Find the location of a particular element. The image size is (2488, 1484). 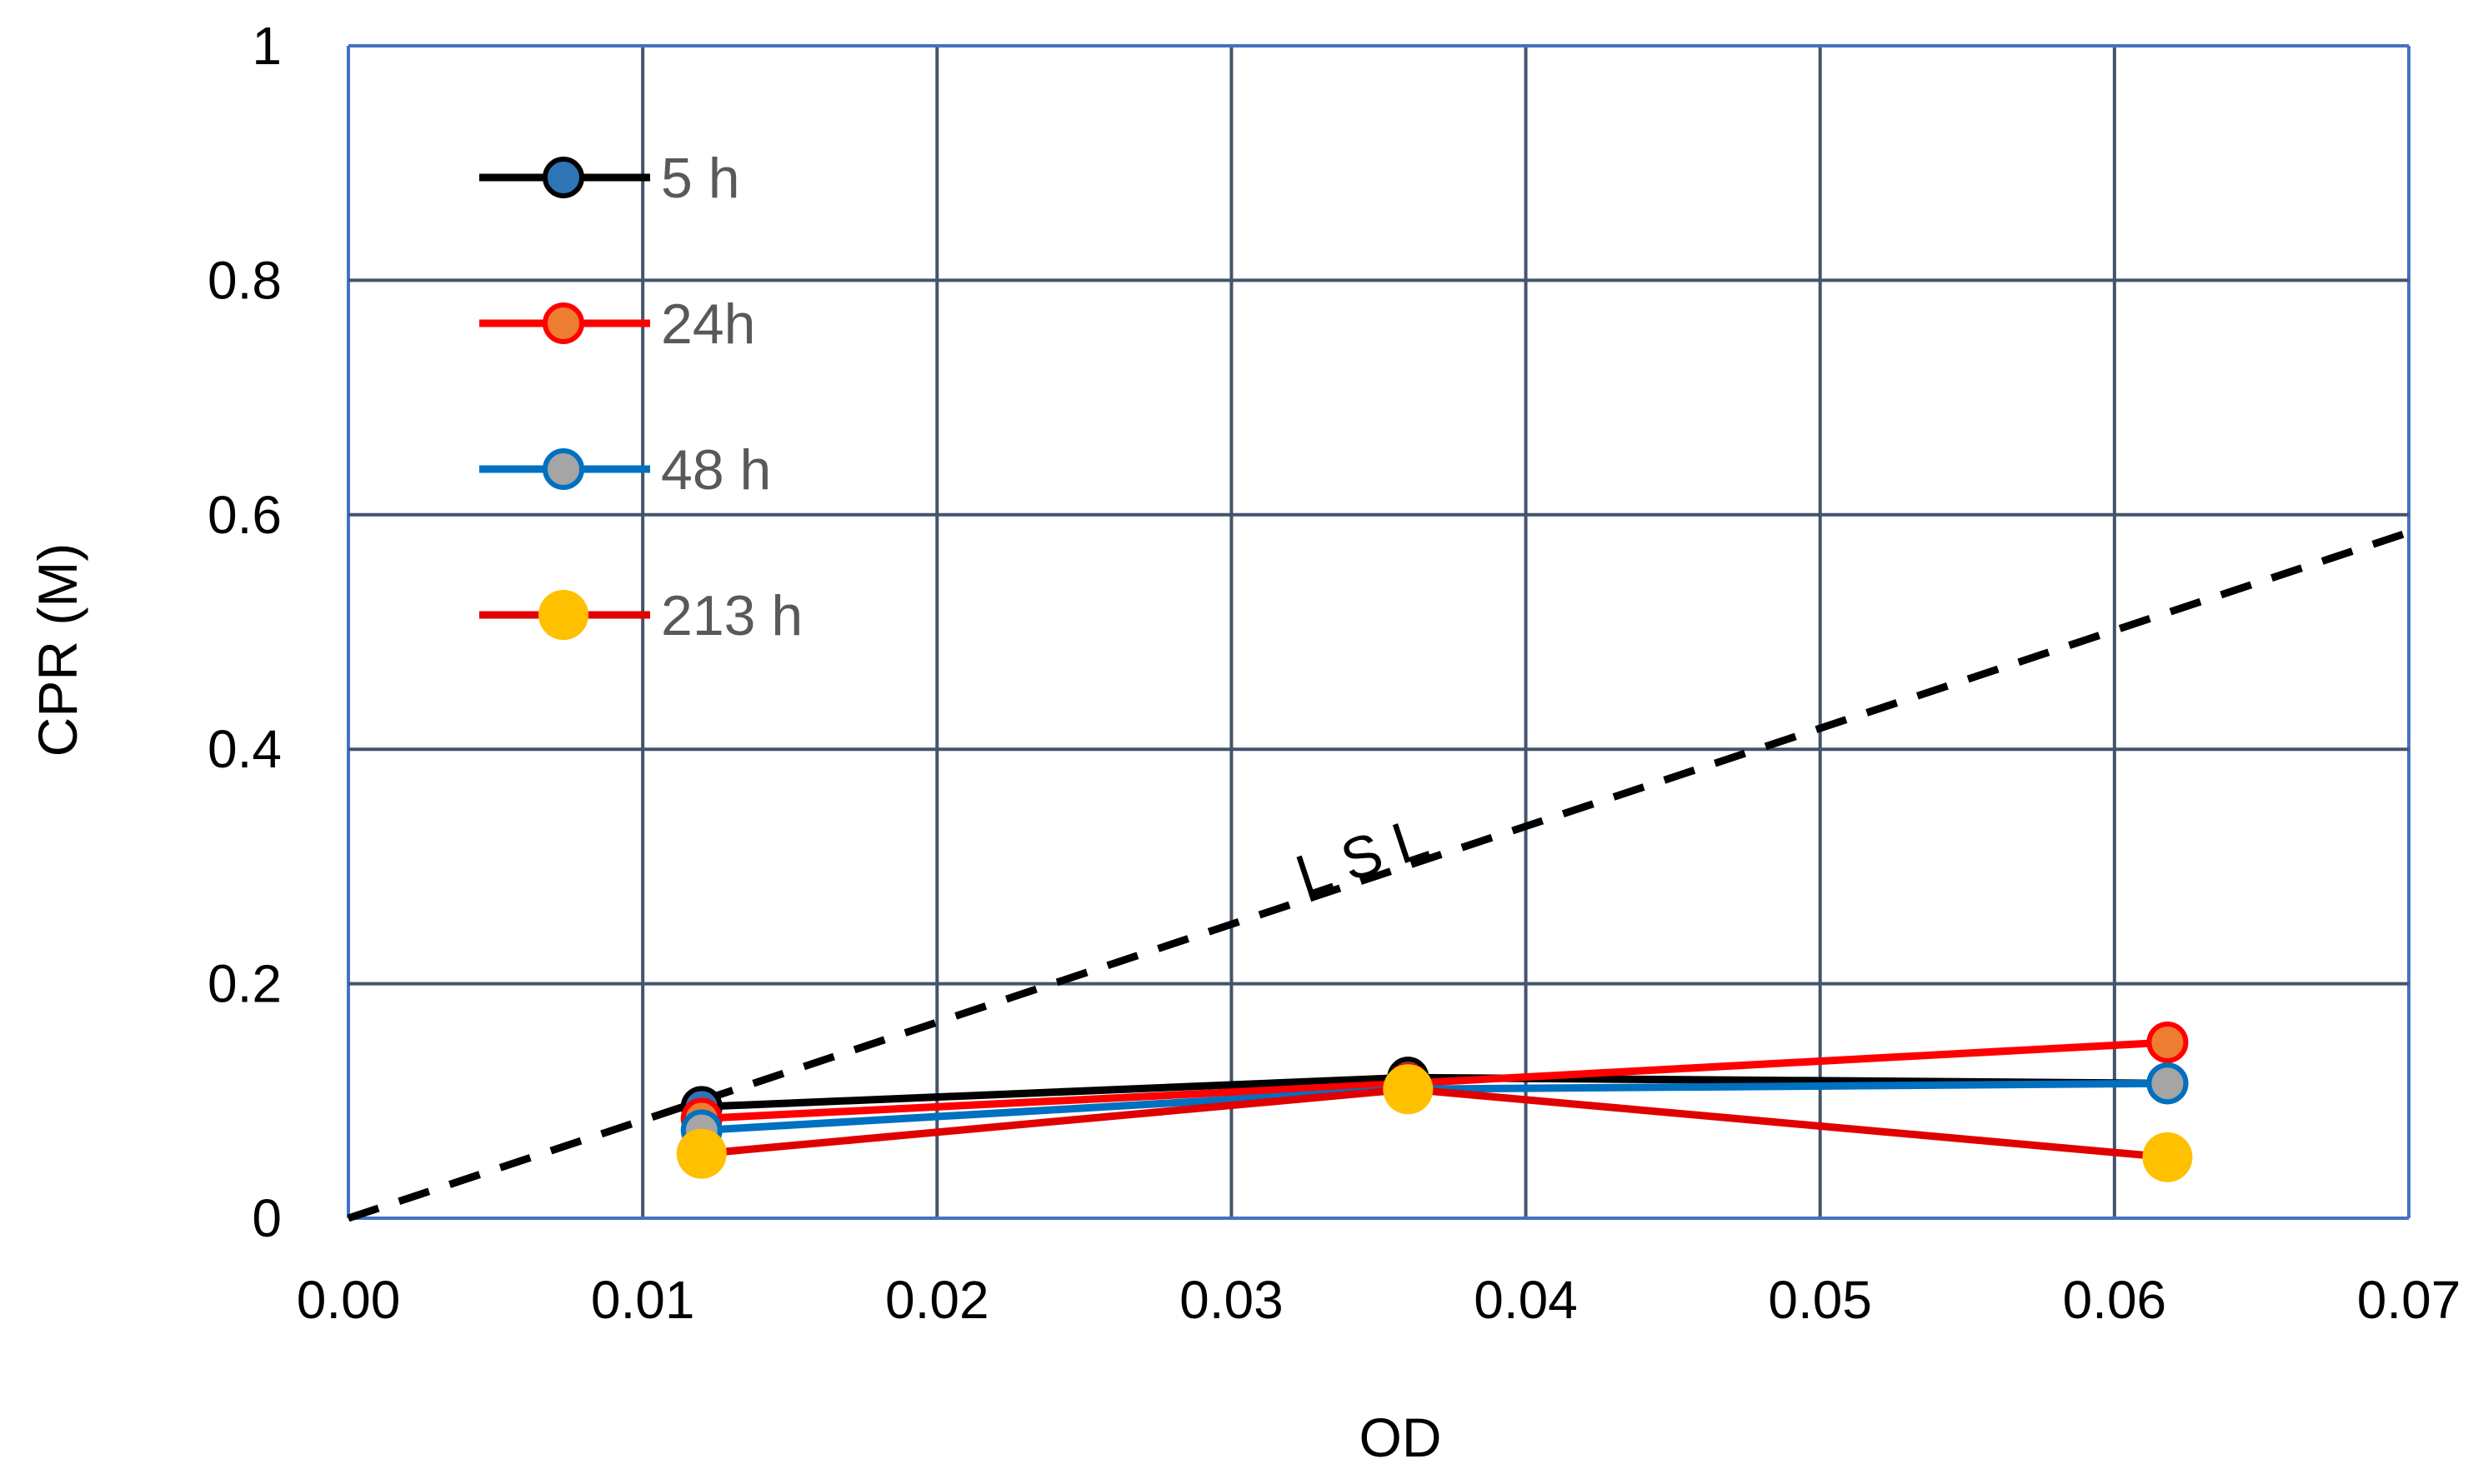

x-axis-title: OD is located at coordinates (1400, 1437).